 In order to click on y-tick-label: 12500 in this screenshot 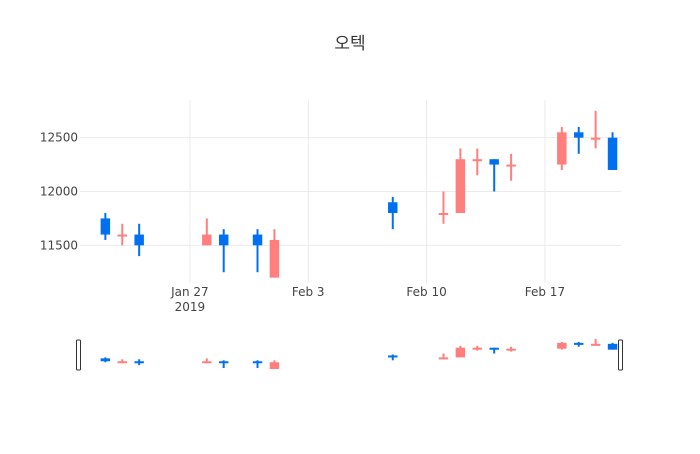, I will do `click(59, 138)`.